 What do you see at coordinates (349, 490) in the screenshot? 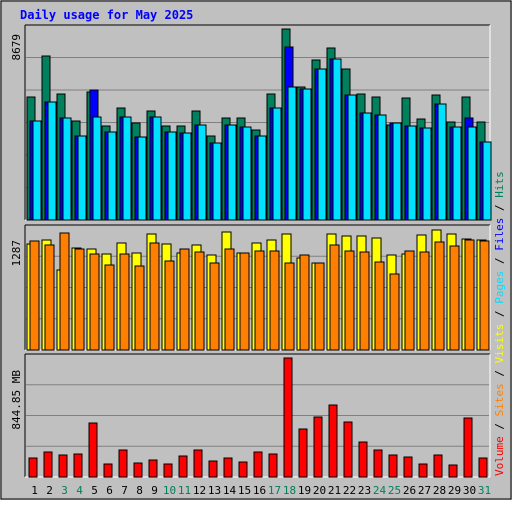
I see `x-tick-label: 22` at bounding box center [349, 490].